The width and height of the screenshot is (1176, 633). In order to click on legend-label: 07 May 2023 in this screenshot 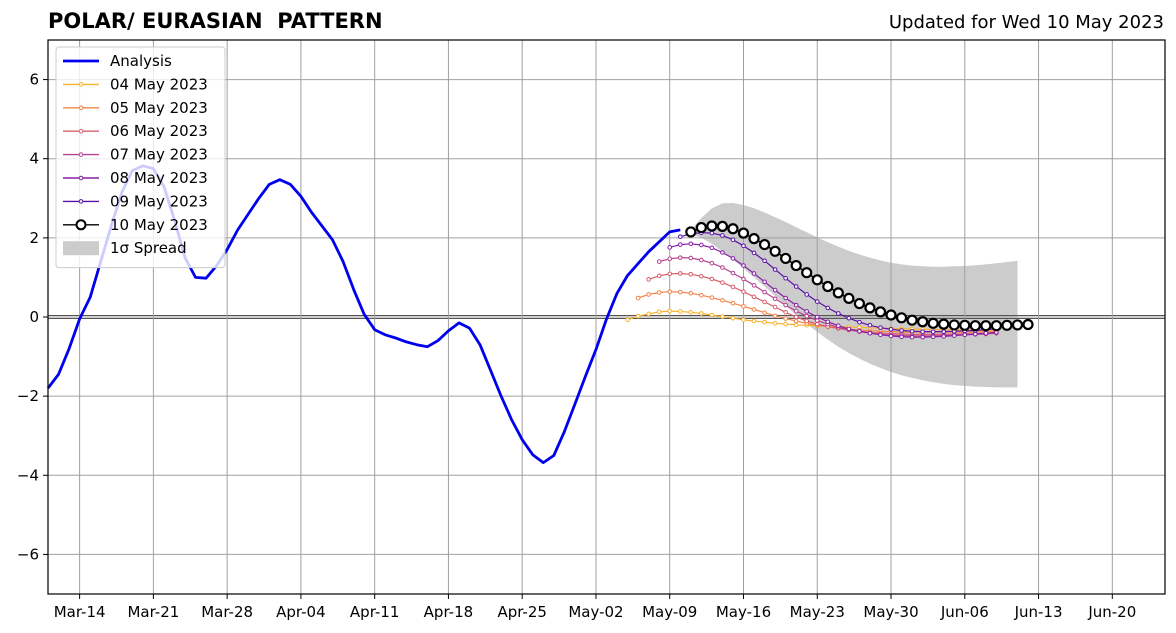, I will do `click(159, 155)`.